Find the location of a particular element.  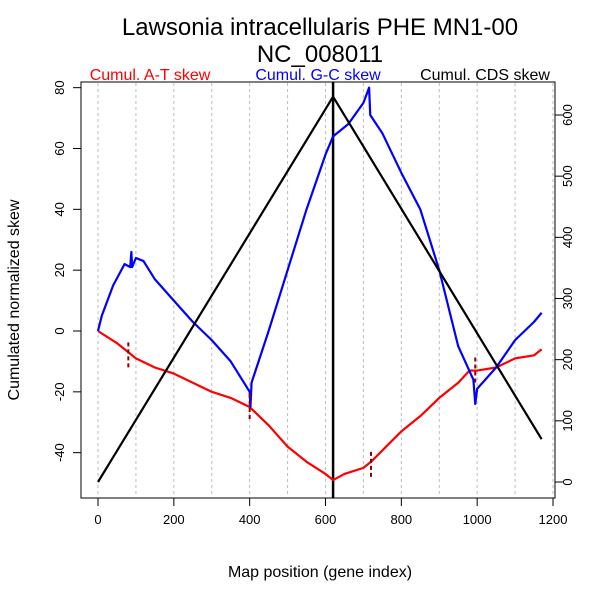

y-left-tick-label: 40 is located at coordinates (59, 209).